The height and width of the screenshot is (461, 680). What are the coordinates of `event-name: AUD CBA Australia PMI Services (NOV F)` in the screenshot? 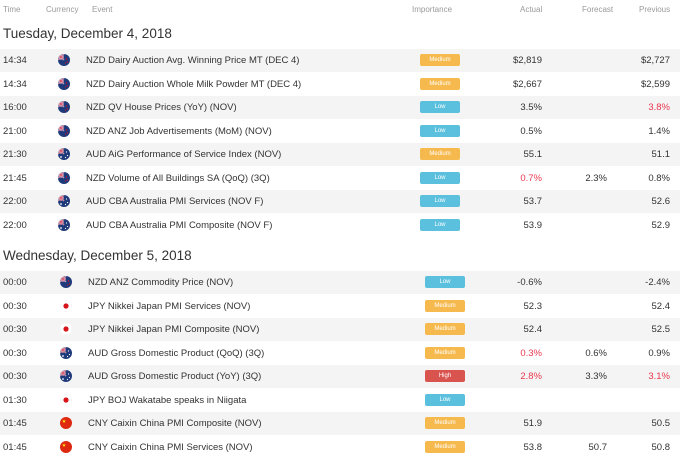 It's located at (175, 201).